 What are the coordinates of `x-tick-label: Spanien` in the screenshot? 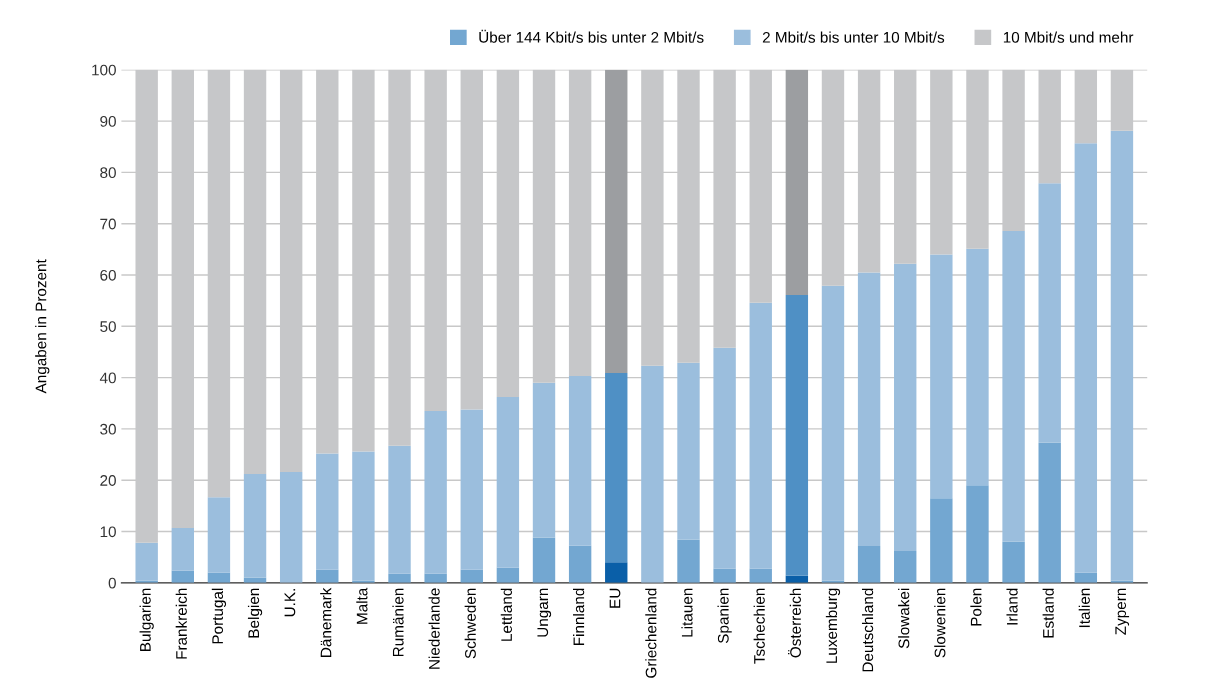 It's located at (724, 616).